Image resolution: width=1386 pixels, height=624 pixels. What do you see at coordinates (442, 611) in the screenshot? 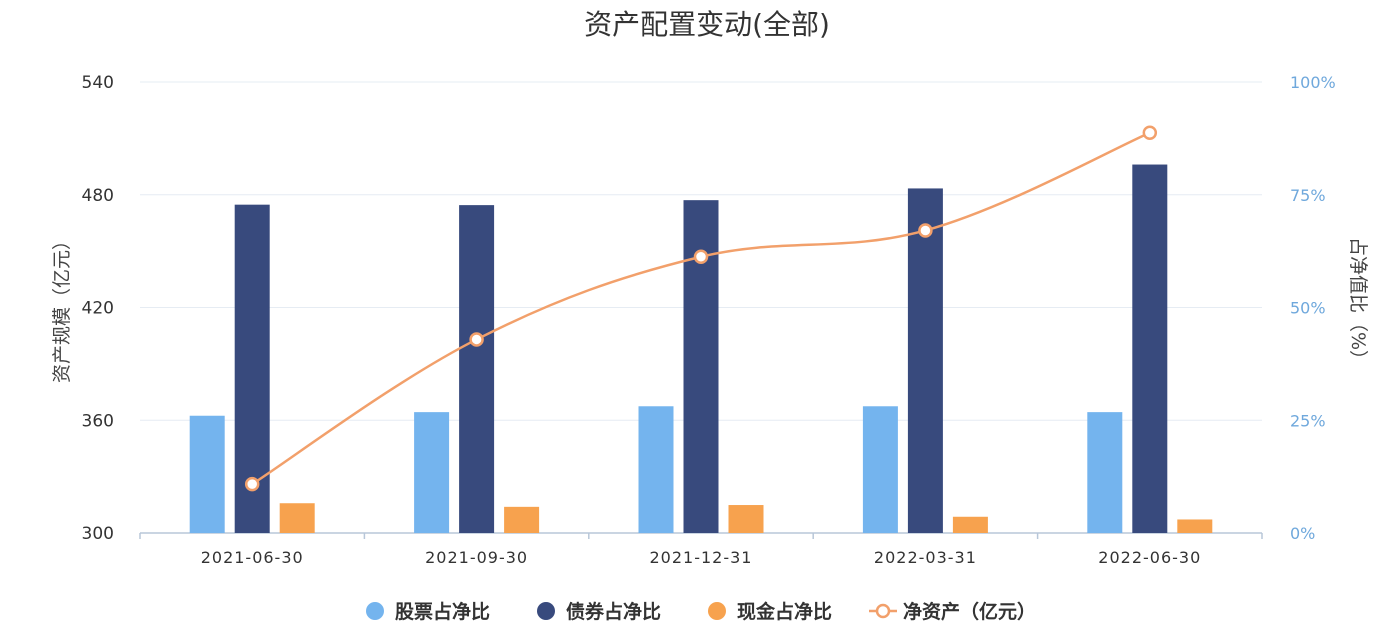
I see `legend-label: 股票占净比` at bounding box center [442, 611].